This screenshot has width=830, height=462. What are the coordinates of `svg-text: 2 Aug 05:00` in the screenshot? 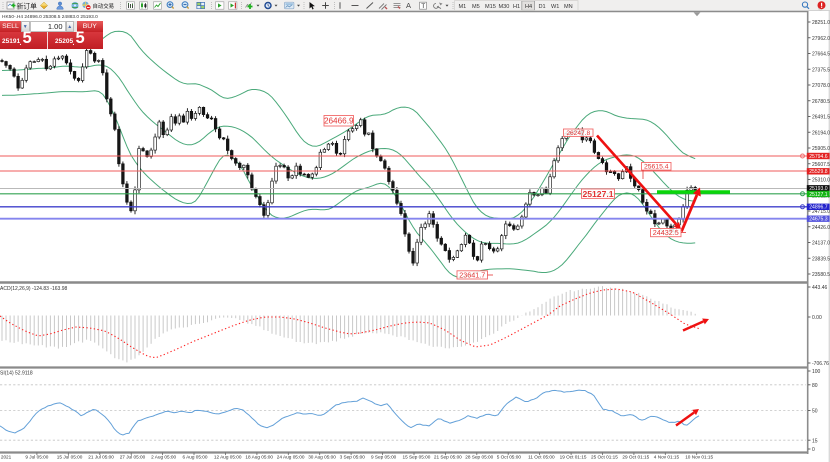 It's located at (163, 457).